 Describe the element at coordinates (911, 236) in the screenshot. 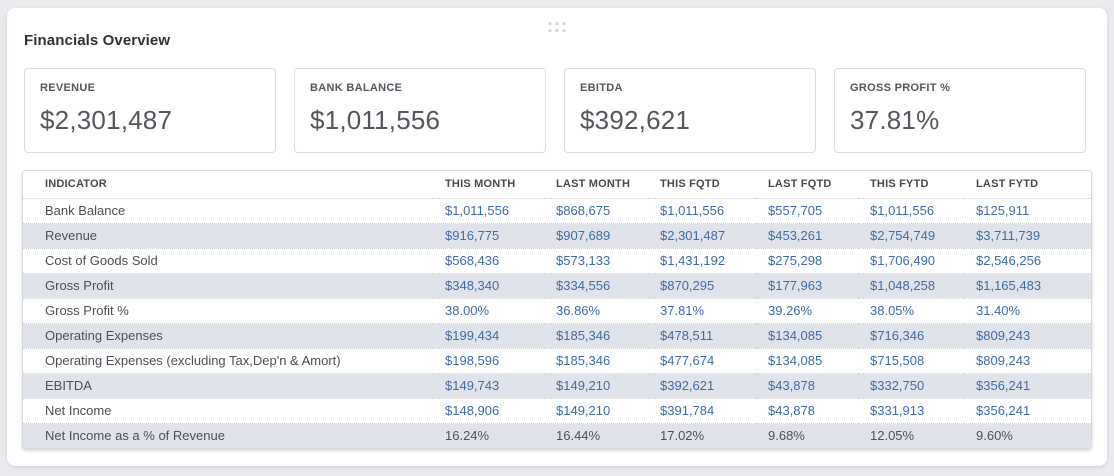

I see `value-cell: $2,754,749` at that location.